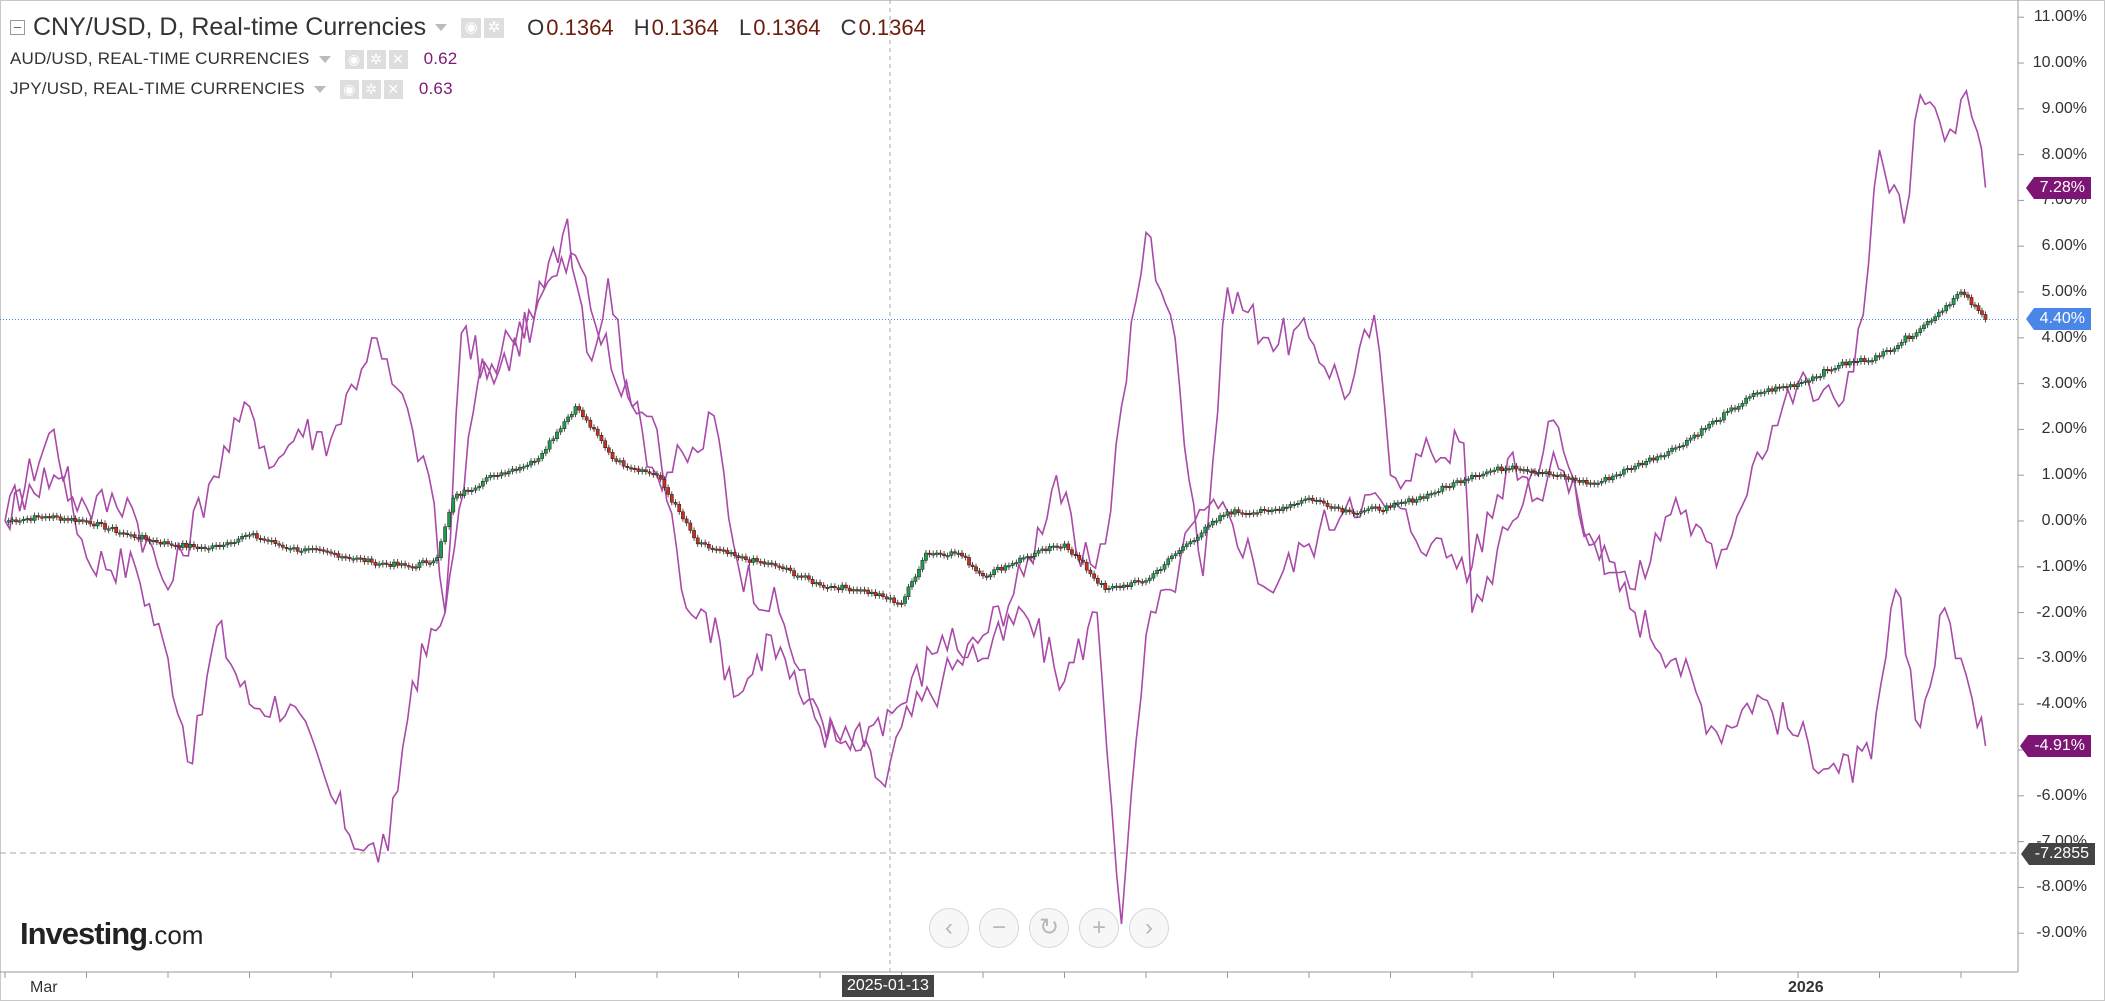 This screenshot has height=1001, width=2105. Describe the element at coordinates (160, 58) in the screenshot. I see `legend-aud-title: AUD/USD, REAL-TIME CURRENCIES` at that location.